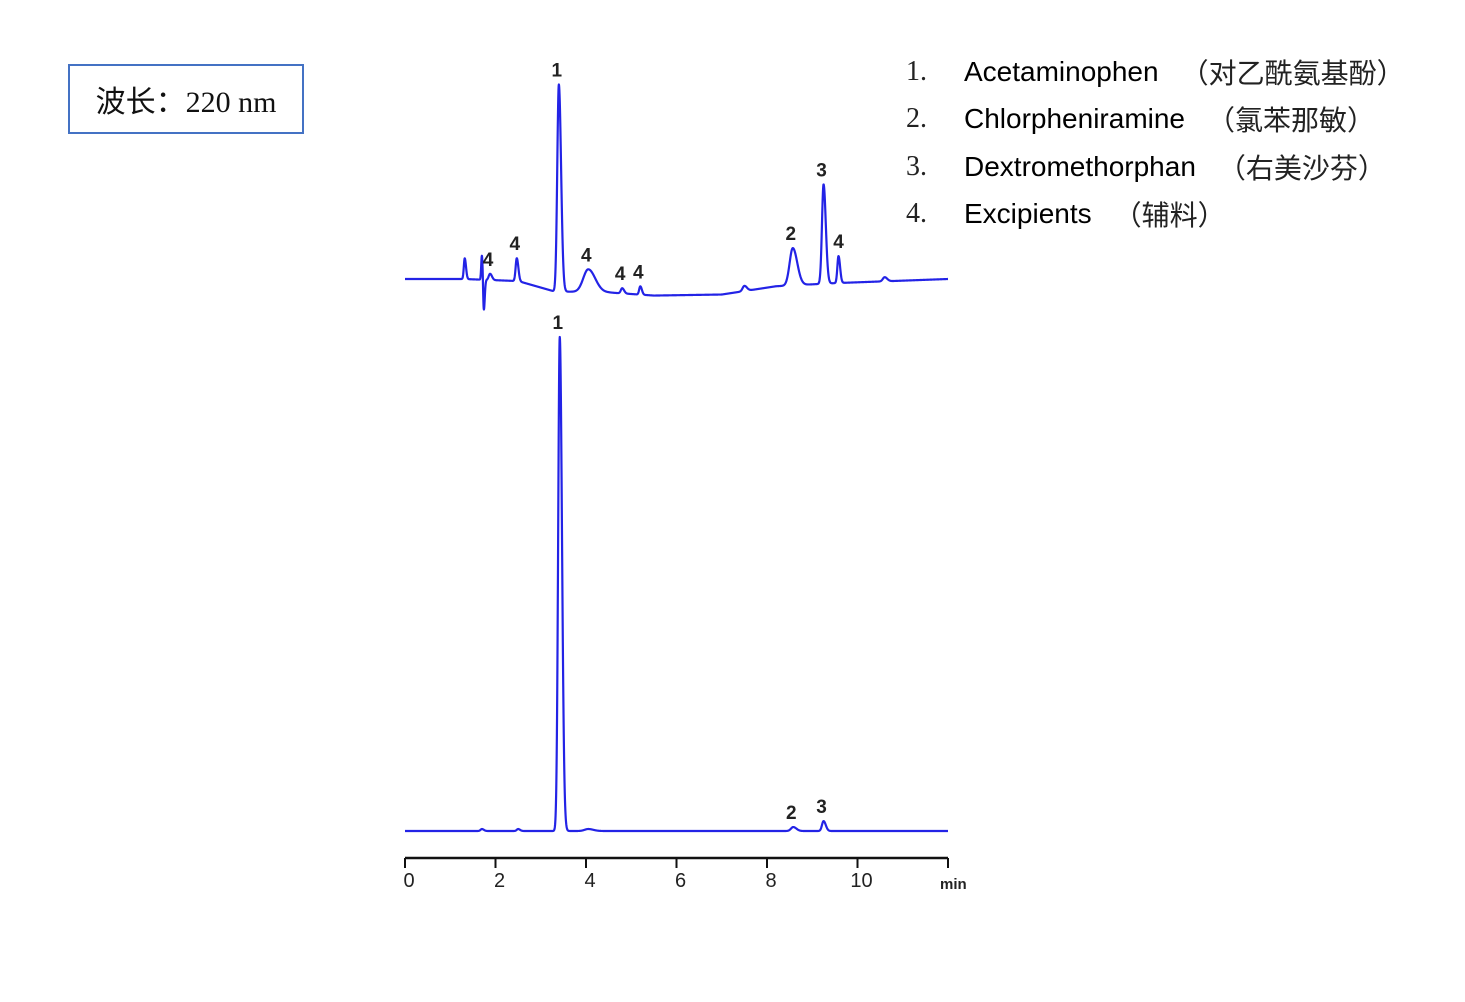 The width and height of the screenshot is (1465, 1002). Describe the element at coordinates (499, 881) in the screenshot. I see `x-tick-label: 2` at that location.